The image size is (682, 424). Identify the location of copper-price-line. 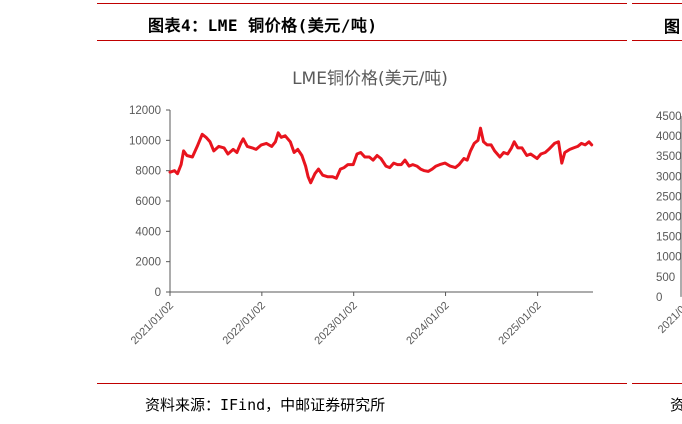
(381, 155).